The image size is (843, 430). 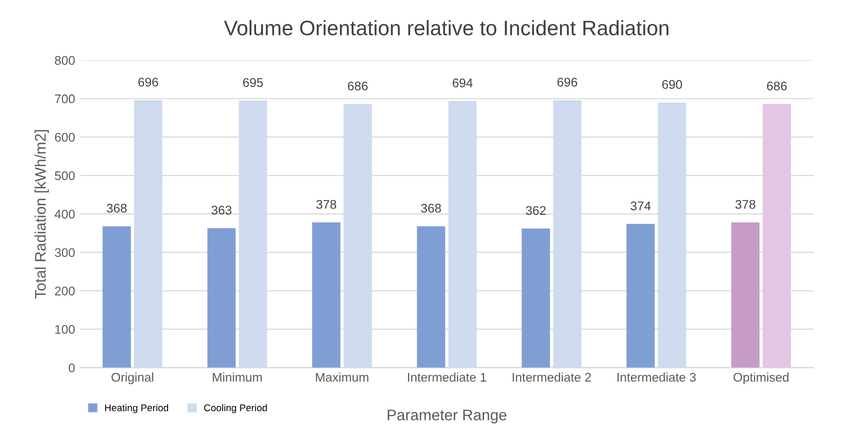 What do you see at coordinates (136, 409) in the screenshot?
I see `legend-label: Heating Period` at bounding box center [136, 409].